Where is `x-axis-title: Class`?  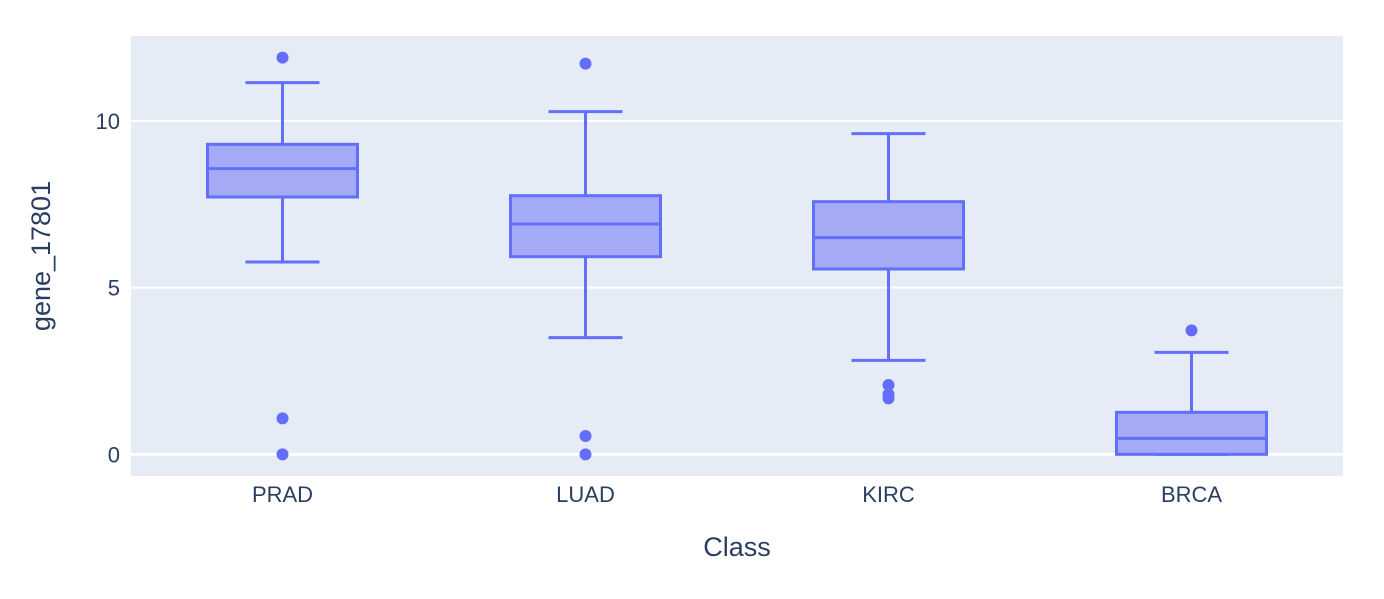
x-axis-title: Class is located at coordinates (737, 547).